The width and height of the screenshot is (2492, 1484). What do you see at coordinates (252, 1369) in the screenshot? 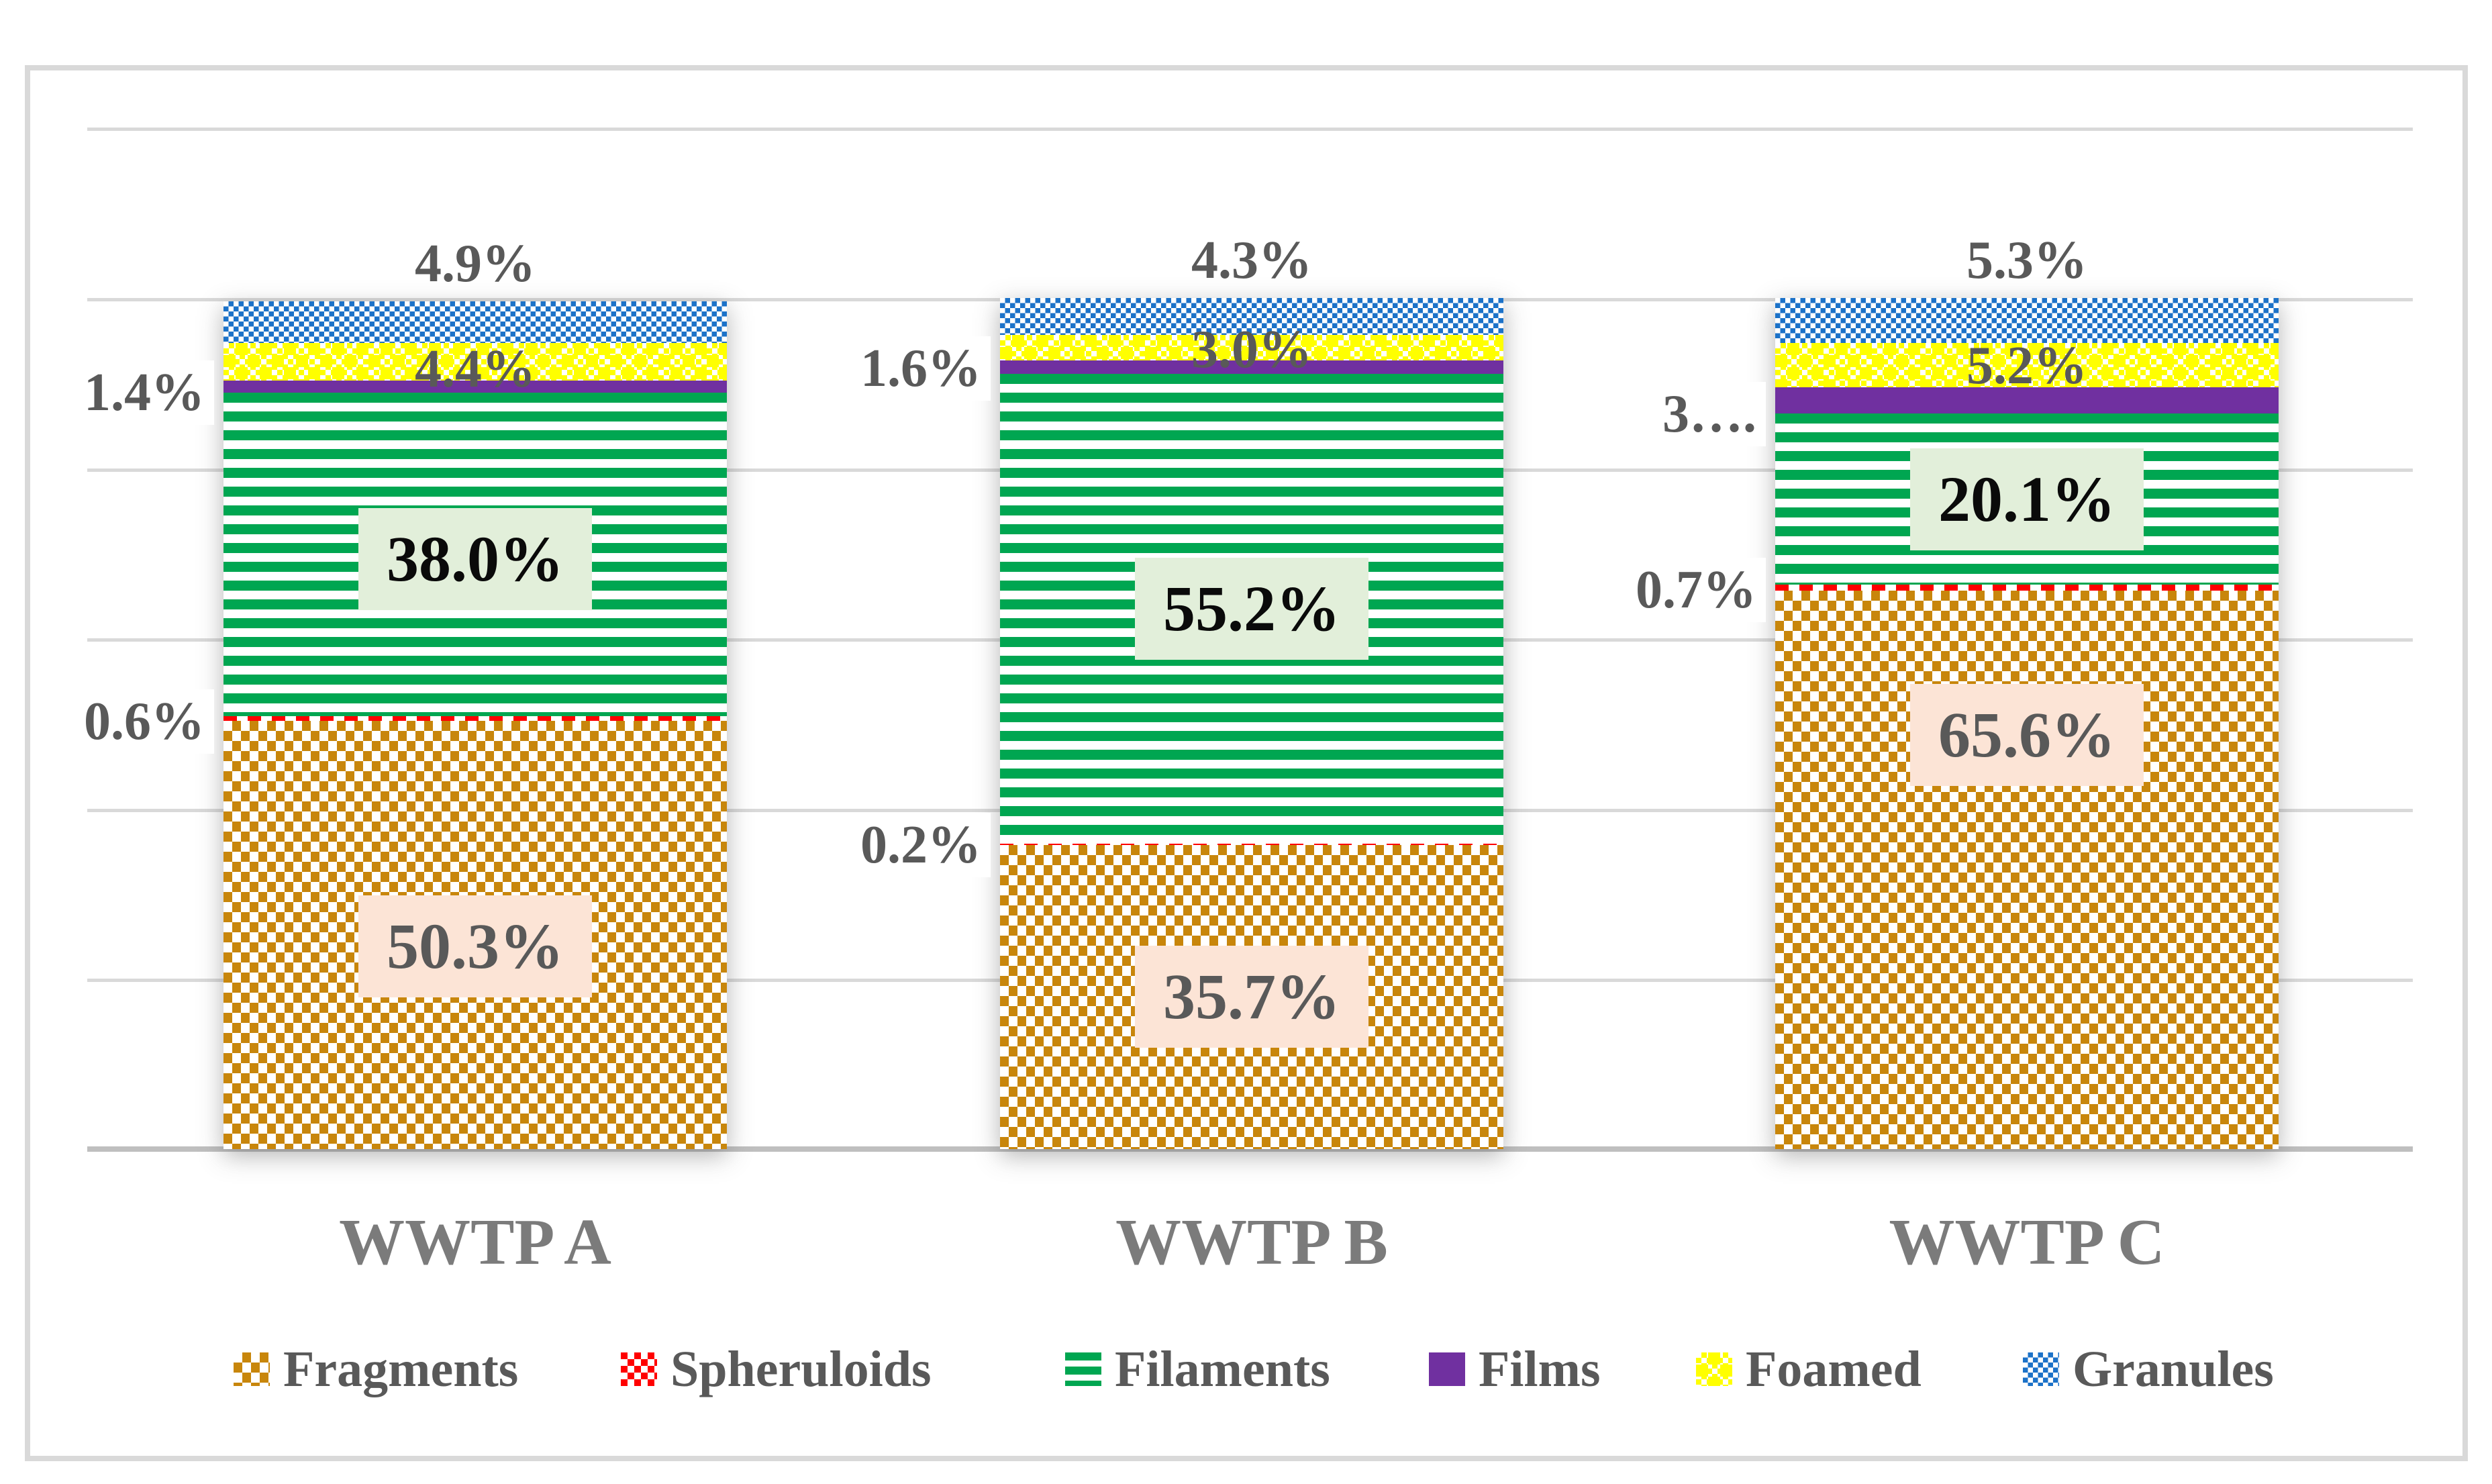
I see `legend-key-fragments-swatch` at bounding box center [252, 1369].